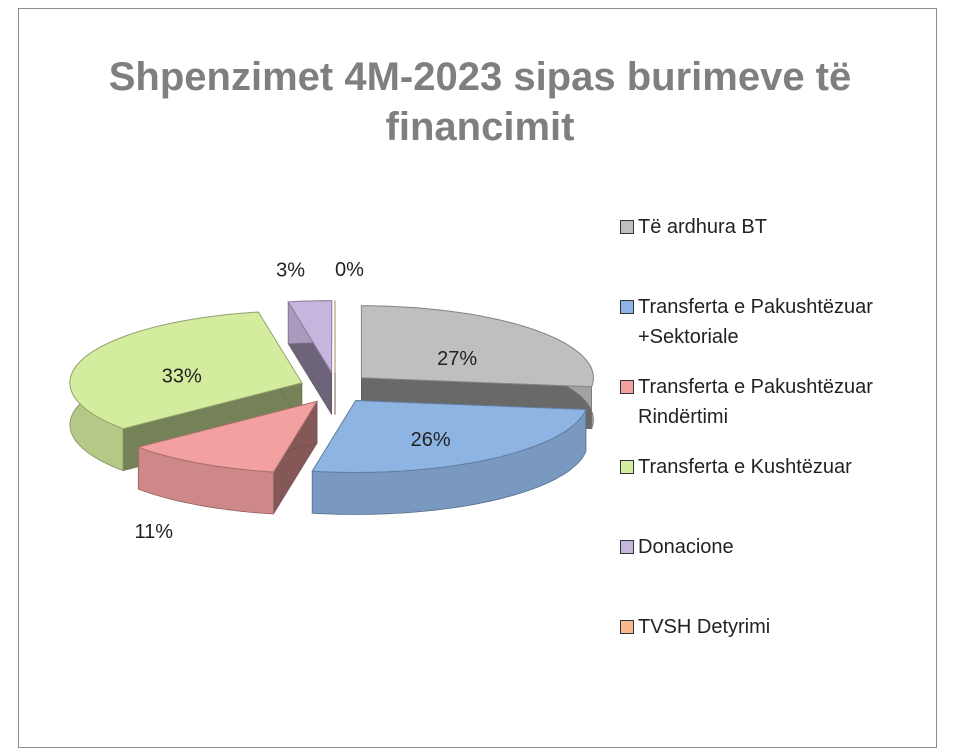 The height and width of the screenshot is (748, 956). What do you see at coordinates (182, 377) in the screenshot?
I see `data-label: 33%` at bounding box center [182, 377].